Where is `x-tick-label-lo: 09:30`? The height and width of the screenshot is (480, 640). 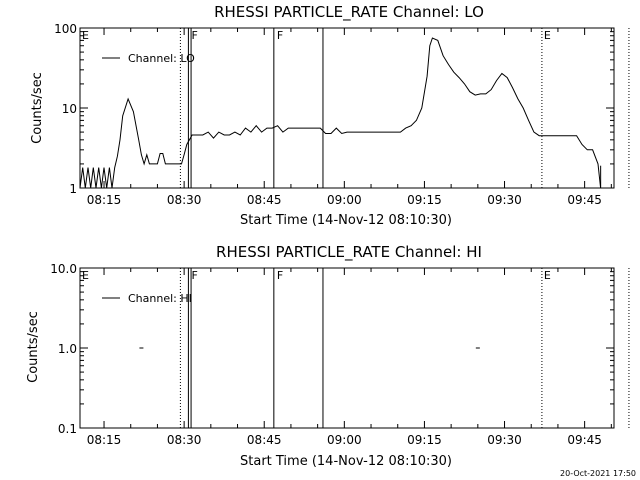 x-tick-label-lo: 09:30 is located at coordinates (504, 200).